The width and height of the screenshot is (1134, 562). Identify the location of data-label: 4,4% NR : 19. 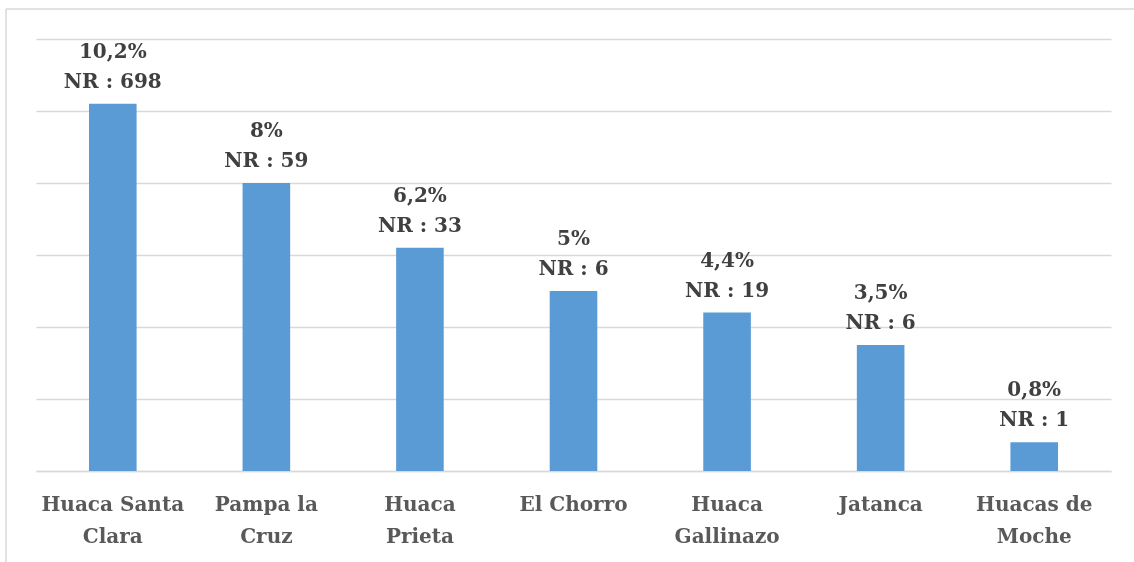
(727, 274).